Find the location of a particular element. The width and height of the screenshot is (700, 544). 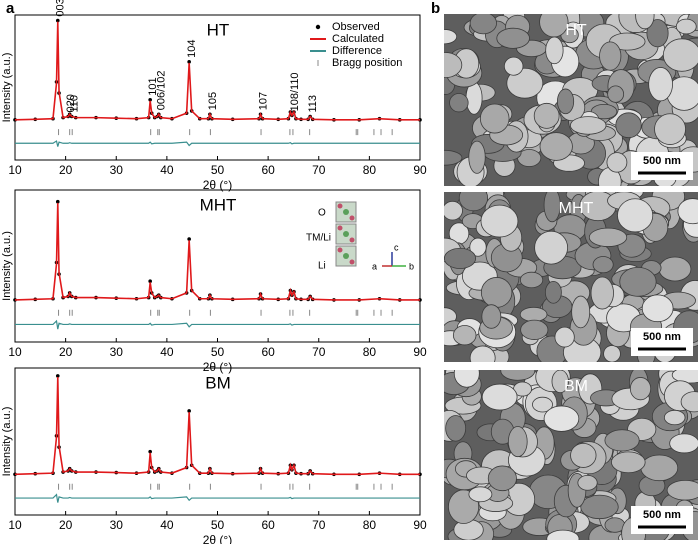

peak-label: 108/110 is located at coordinates (295, 91).